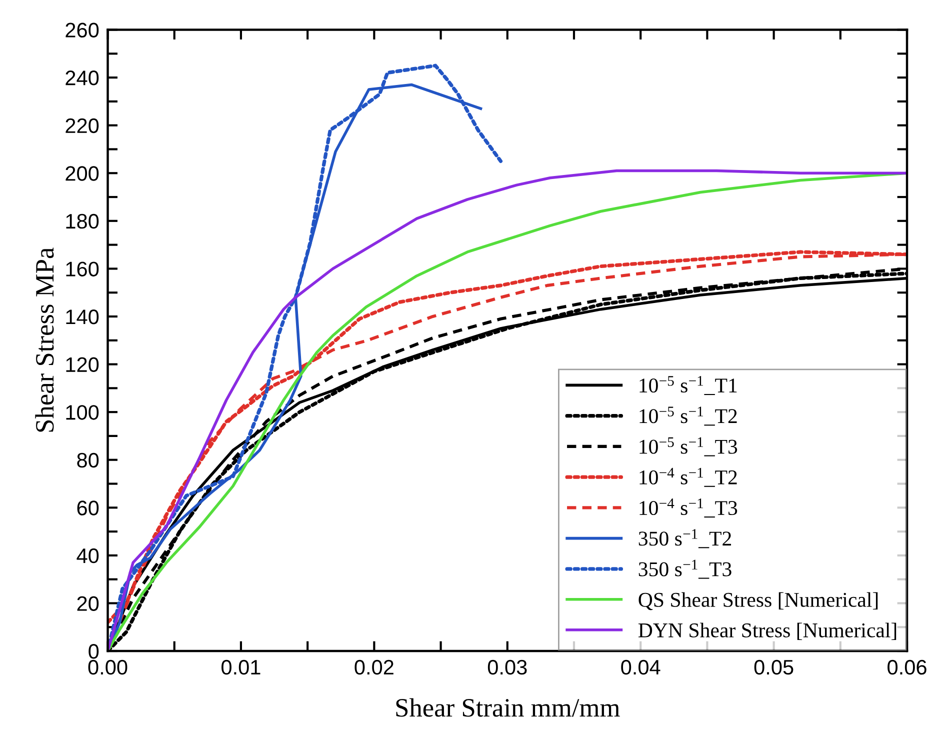  I want to click on legend-label: 10$^{−5}$ s$^{−1}$_T2, so click(688, 416).